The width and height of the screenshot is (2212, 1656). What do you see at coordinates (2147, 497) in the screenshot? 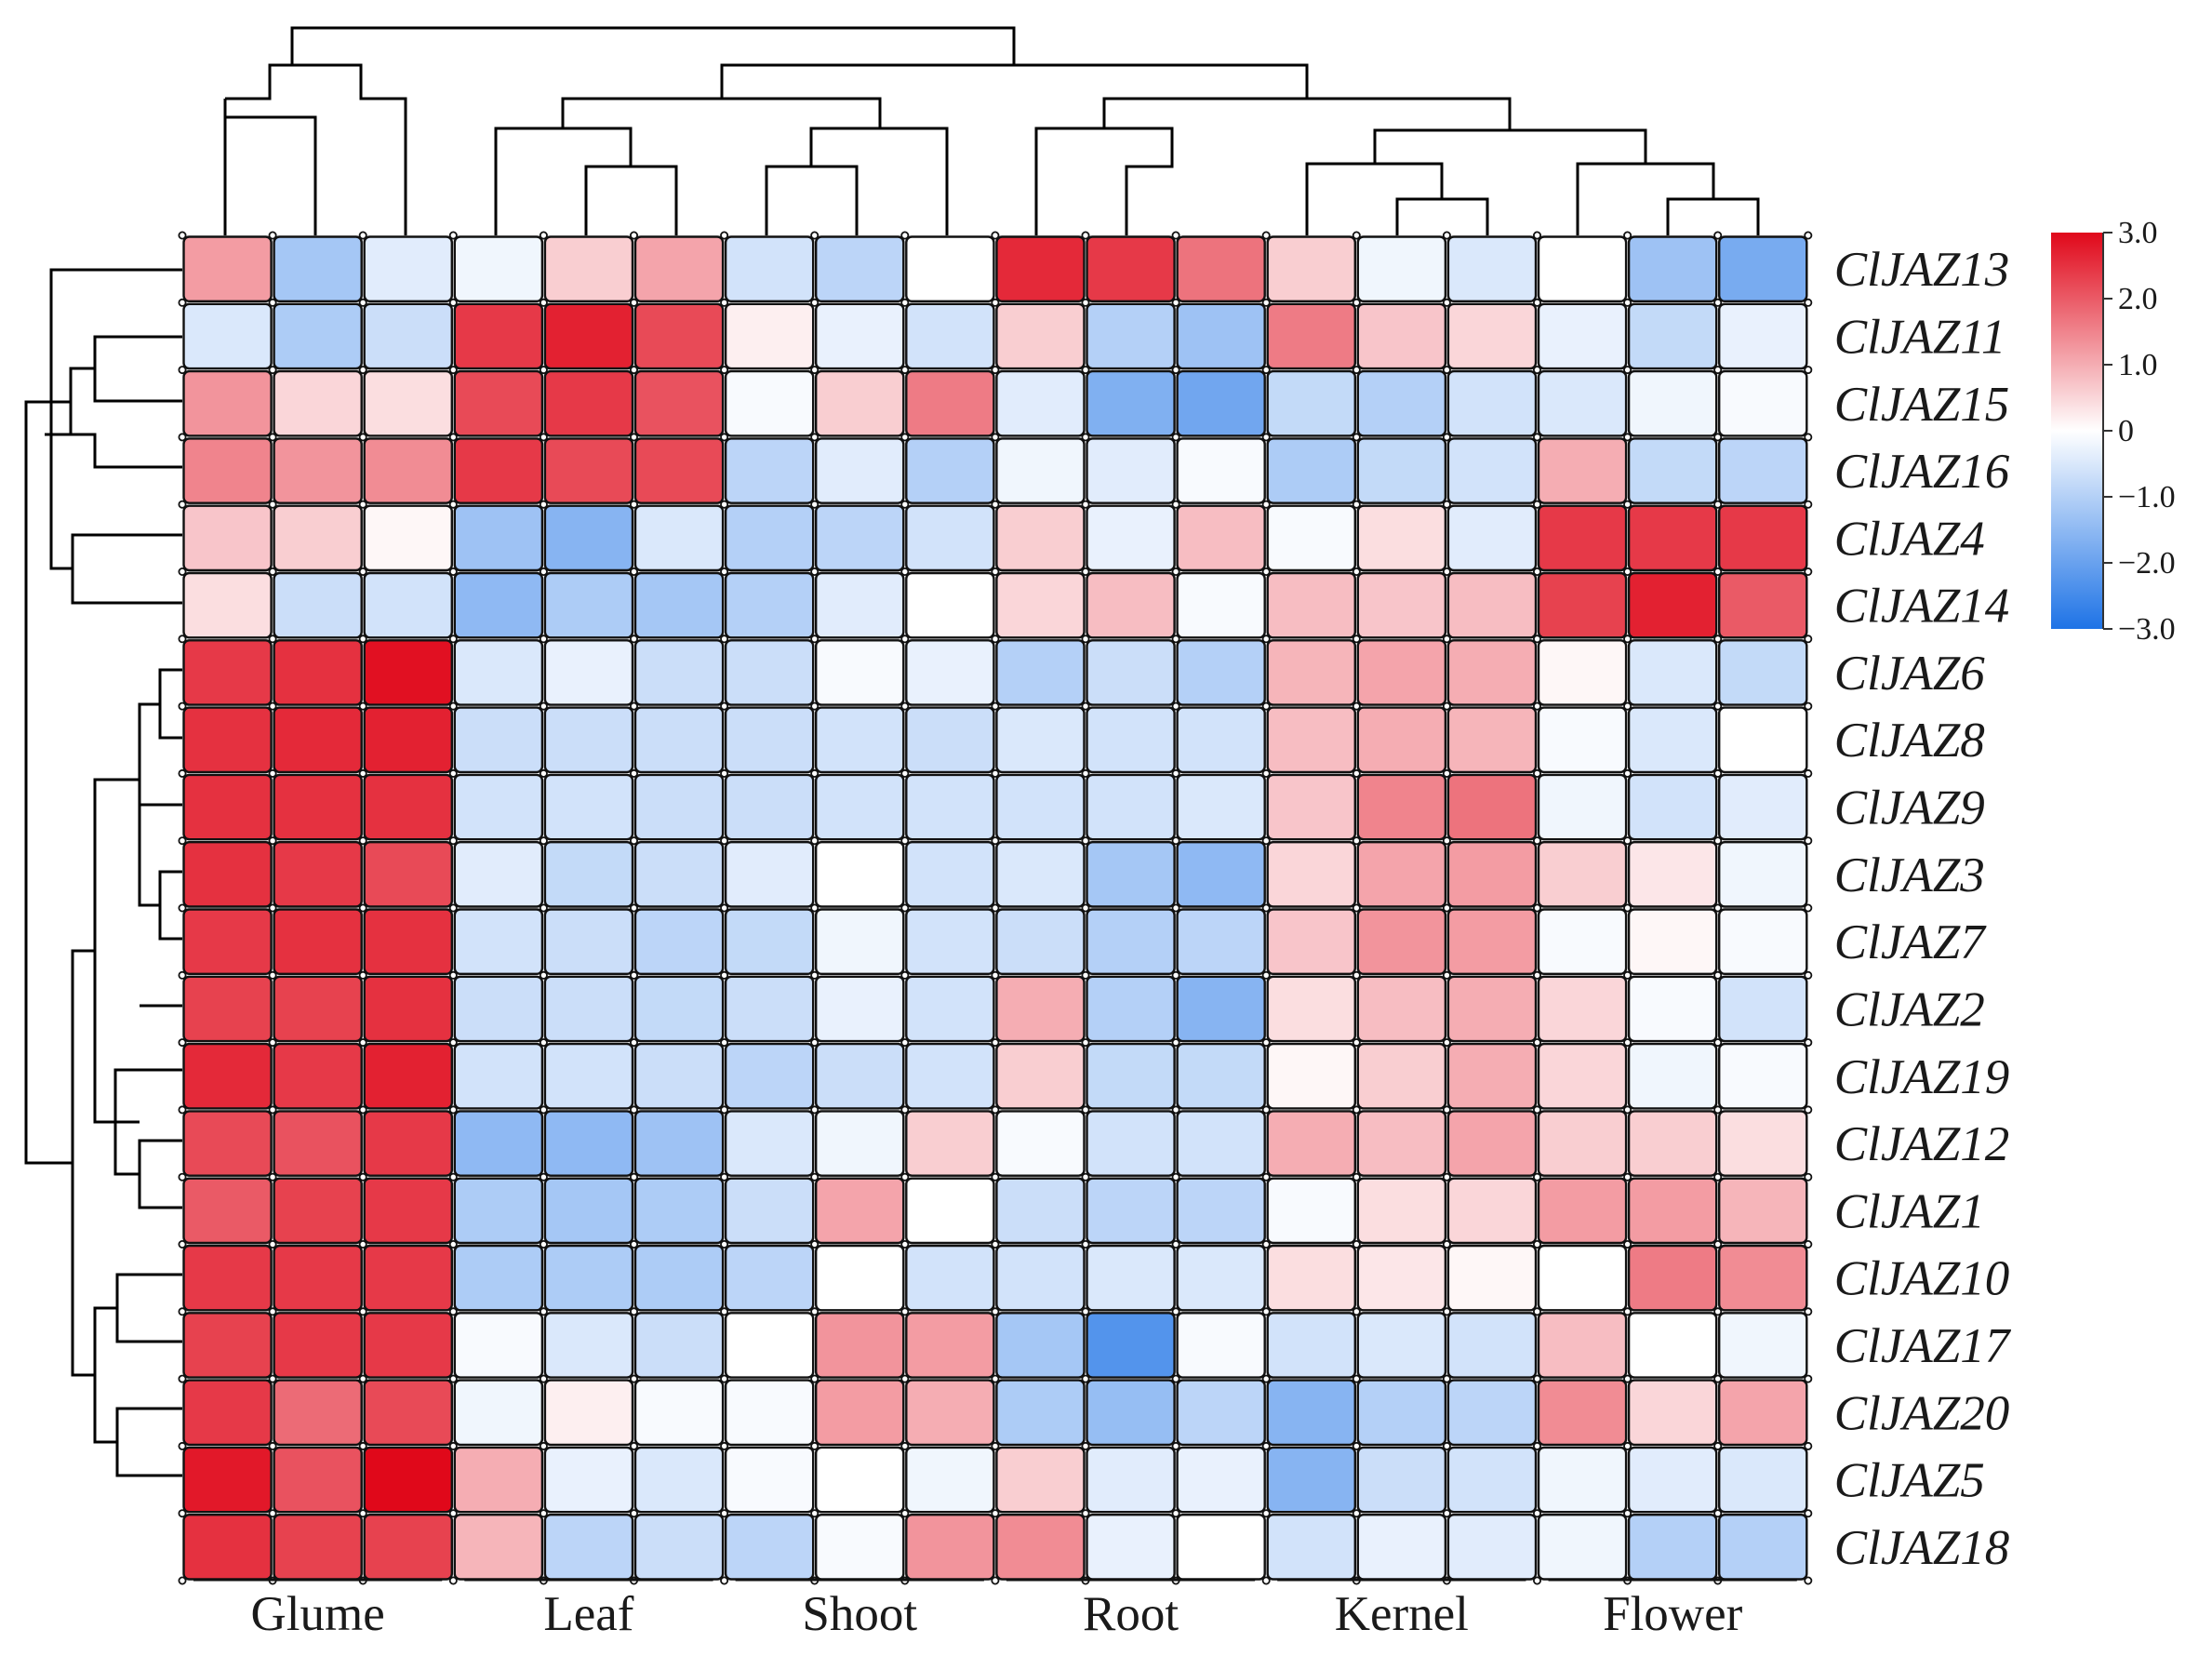
I see `colorbar-tick-label: −1.0` at bounding box center [2147, 497].